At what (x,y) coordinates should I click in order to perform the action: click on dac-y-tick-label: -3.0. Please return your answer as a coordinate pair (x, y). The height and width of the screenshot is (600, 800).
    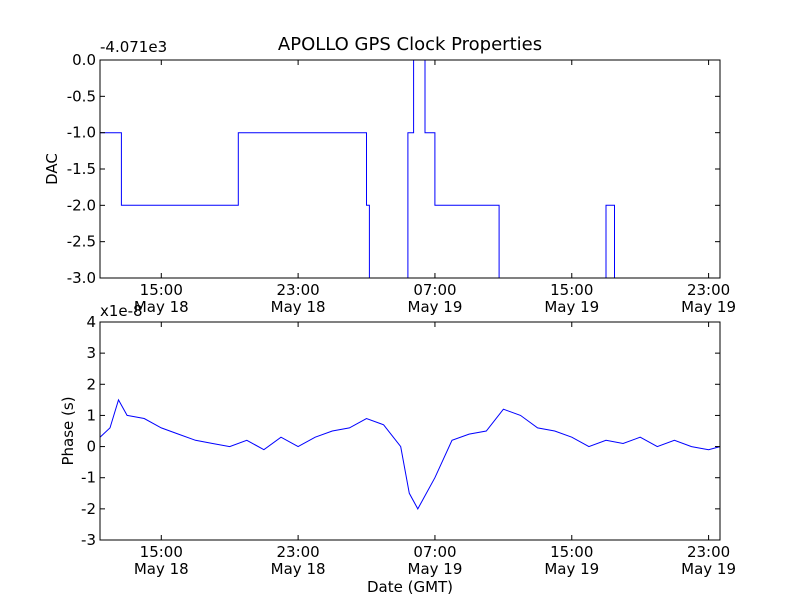
    Looking at the image, I should click on (81, 278).